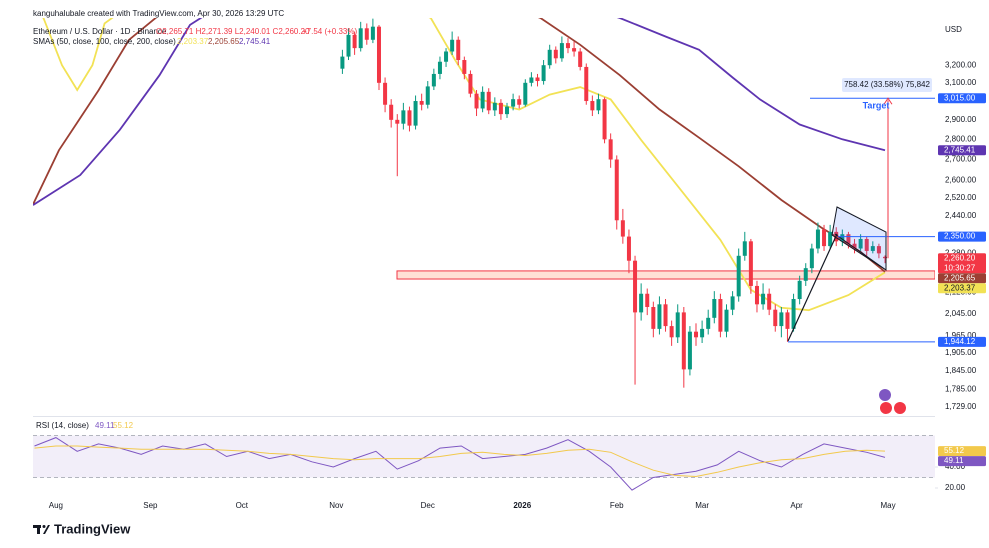 The height and width of the screenshot is (548, 989). I want to click on x-tick-label: Dec, so click(428, 505).